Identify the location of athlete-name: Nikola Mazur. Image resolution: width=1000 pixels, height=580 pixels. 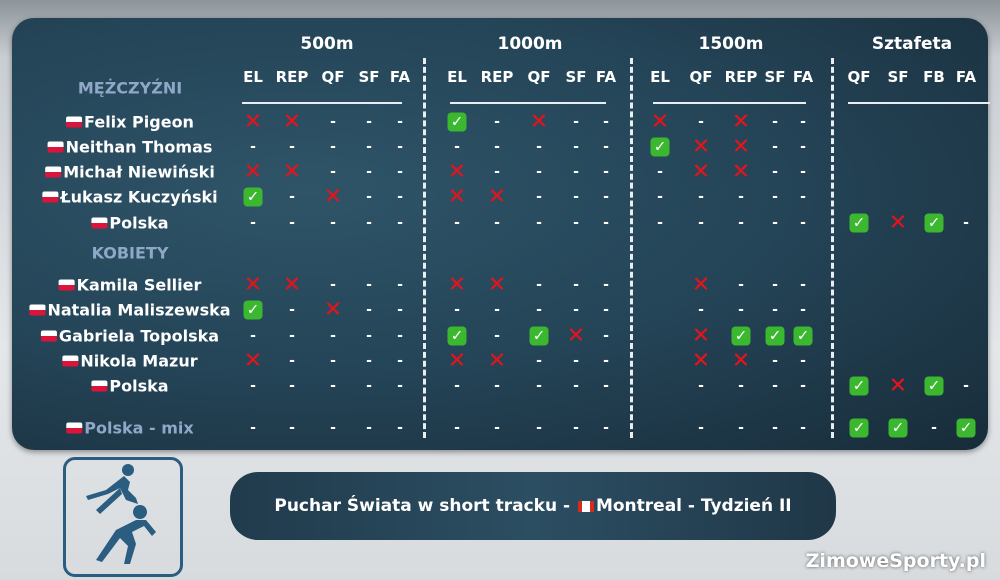
(130, 361).